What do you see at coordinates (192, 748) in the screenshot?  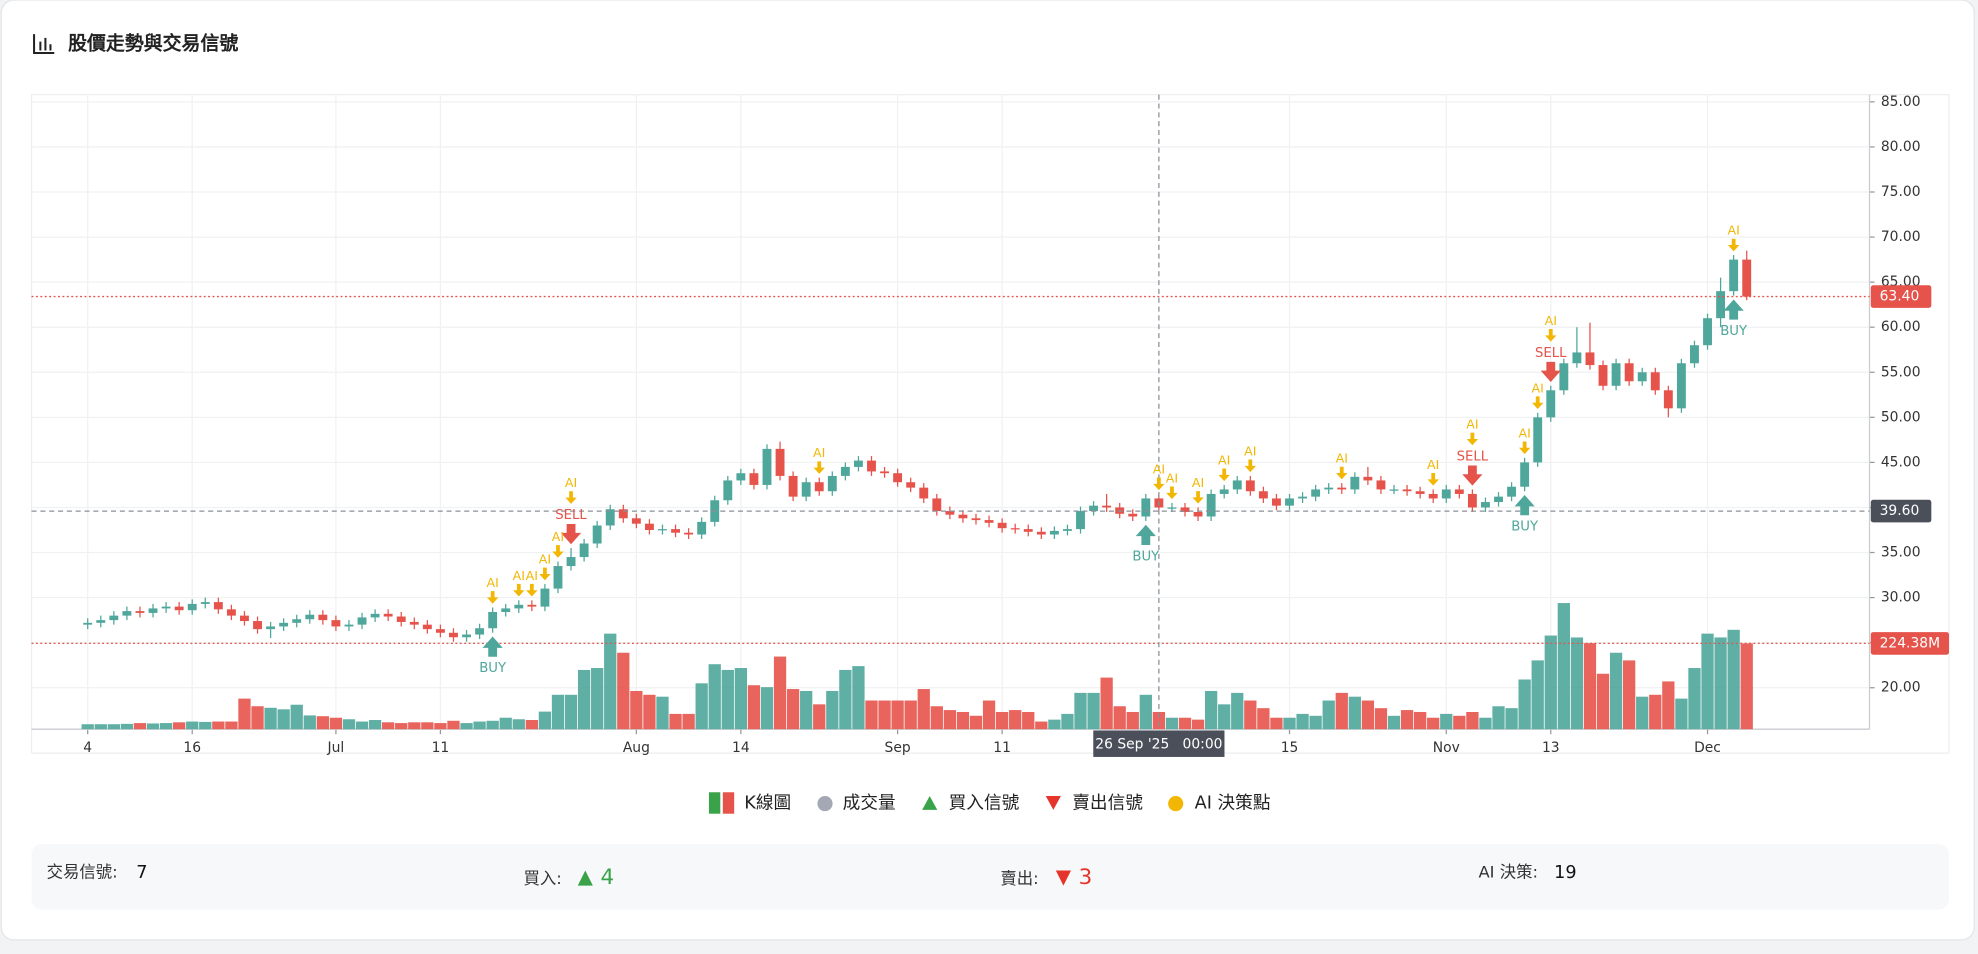 I see `x-tick-label: 16` at bounding box center [192, 748].